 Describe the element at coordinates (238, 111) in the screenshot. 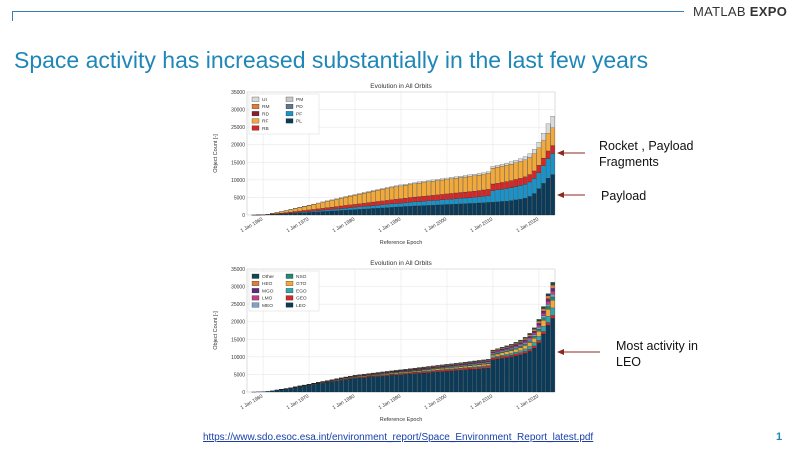

I see `y-tick-label: 30000` at that location.